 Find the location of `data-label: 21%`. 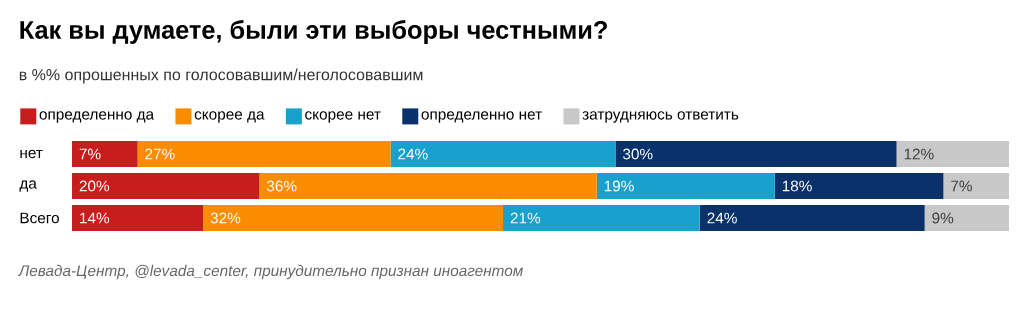

data-label: 21% is located at coordinates (525, 218).